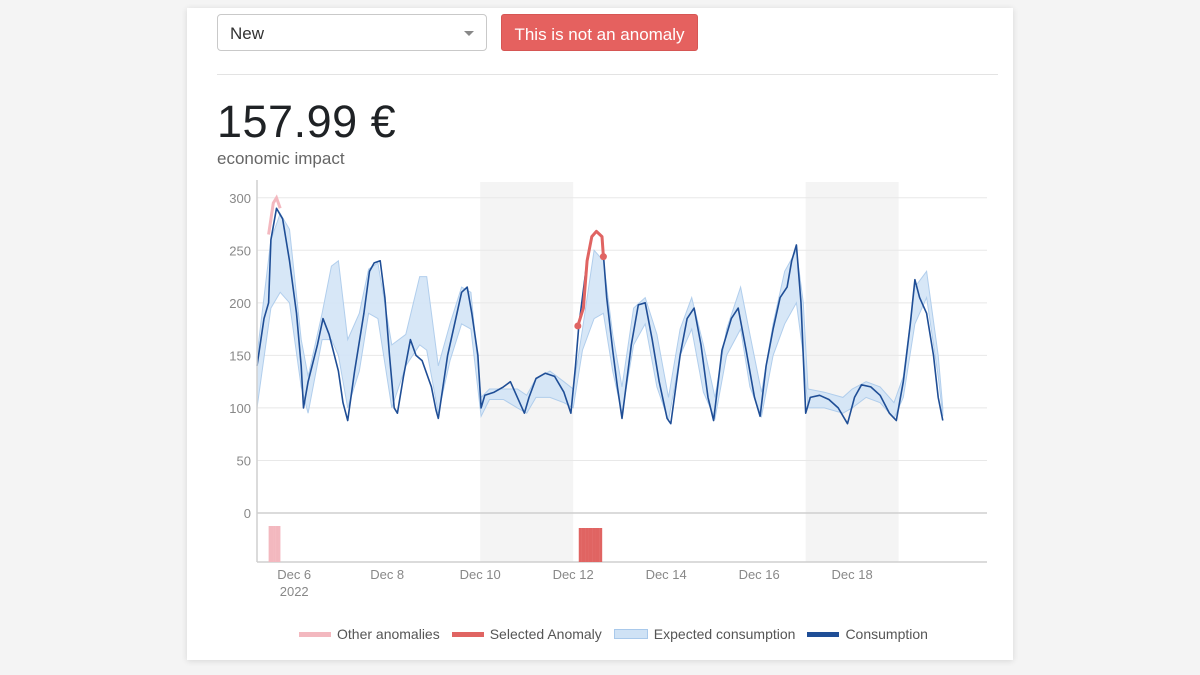 The height and width of the screenshot is (675, 1200). I want to click on impact-value: 157.99 €, so click(307, 121).